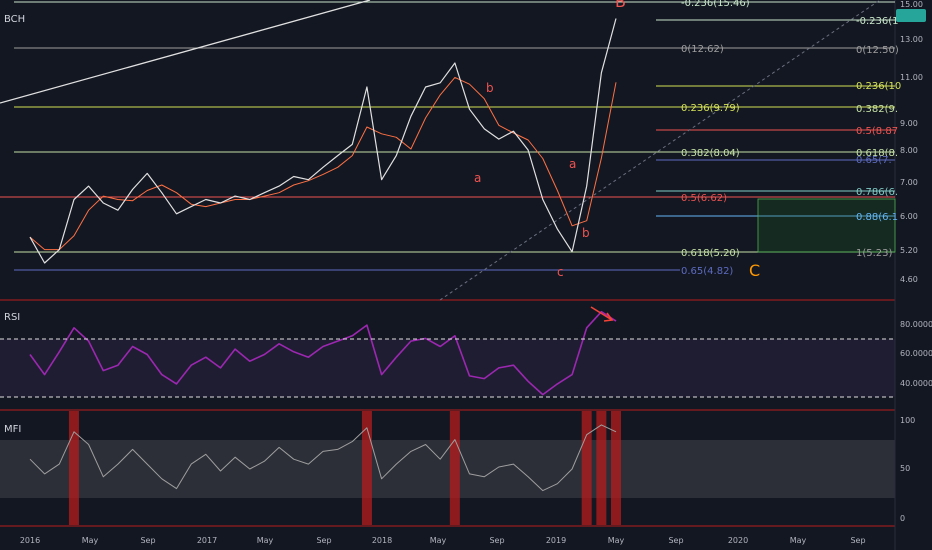  What do you see at coordinates (715, 4) in the screenshot?
I see `fib-left-label: -0.236(15.46)` at bounding box center [715, 4].